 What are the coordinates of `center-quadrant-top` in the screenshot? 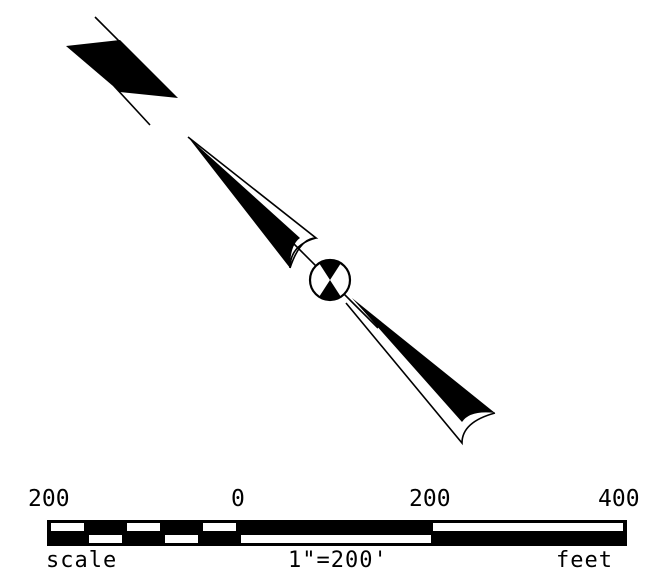 It's located at (330, 269).